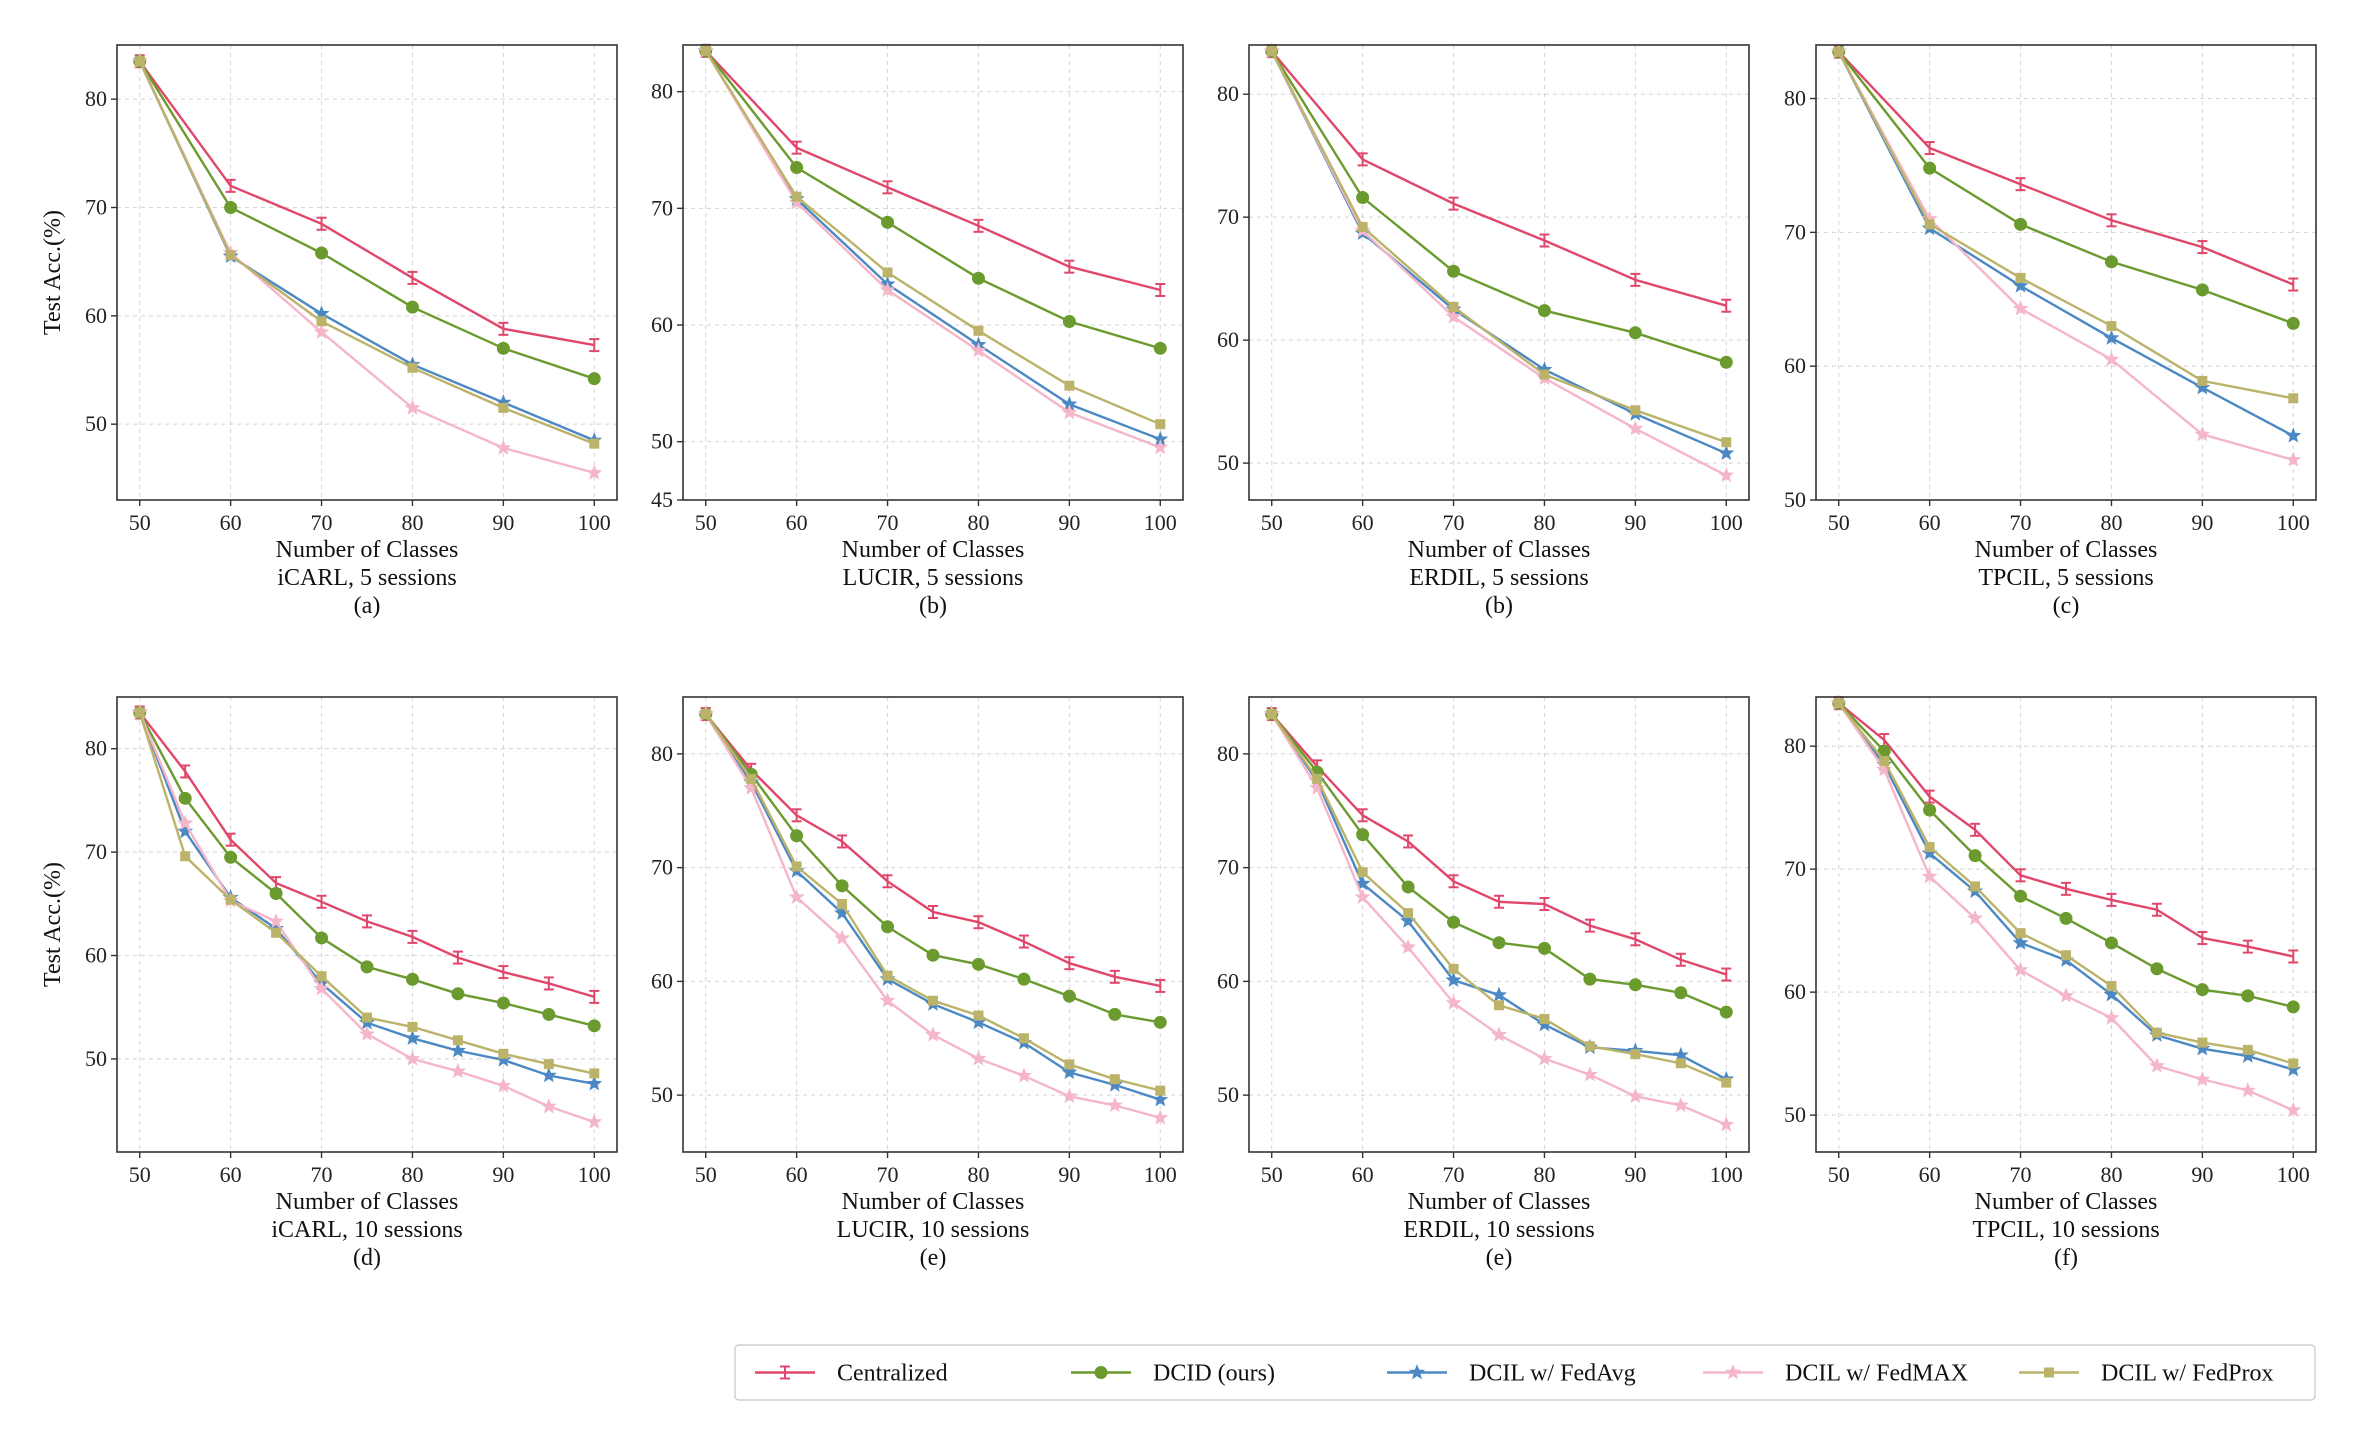 This screenshot has height=1440, width=2354. Describe the element at coordinates (2065, 1230) in the screenshot. I see `panel-subtitle: TPCIL, 10 sessions` at that location.